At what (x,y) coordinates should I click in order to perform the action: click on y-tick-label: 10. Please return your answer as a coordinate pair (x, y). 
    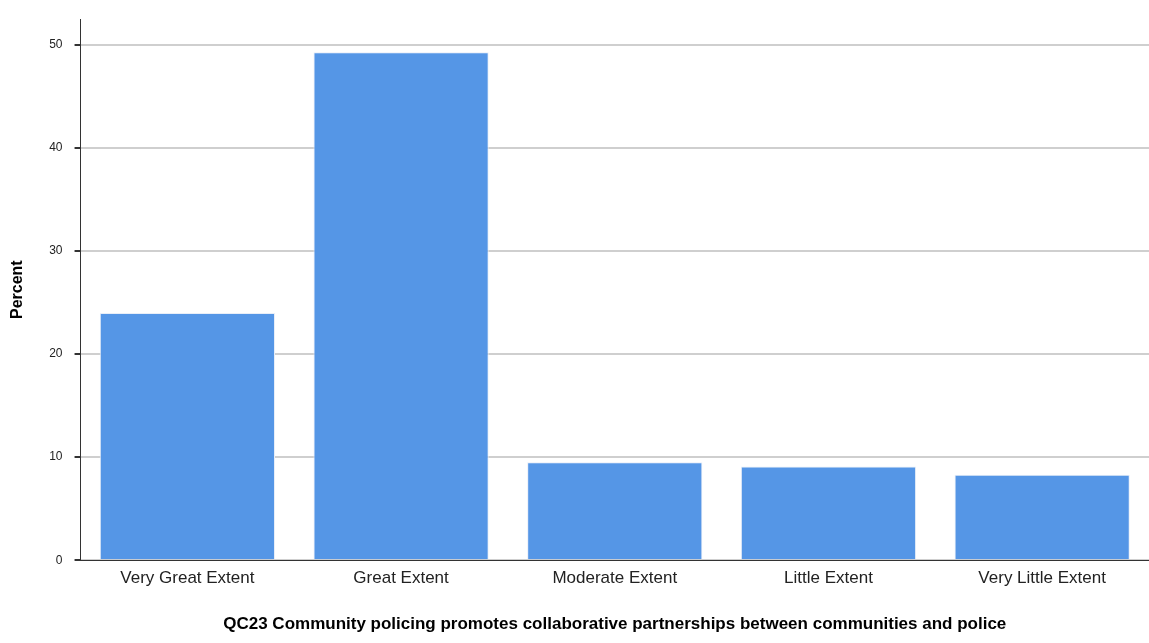
    Looking at the image, I should click on (56, 456).